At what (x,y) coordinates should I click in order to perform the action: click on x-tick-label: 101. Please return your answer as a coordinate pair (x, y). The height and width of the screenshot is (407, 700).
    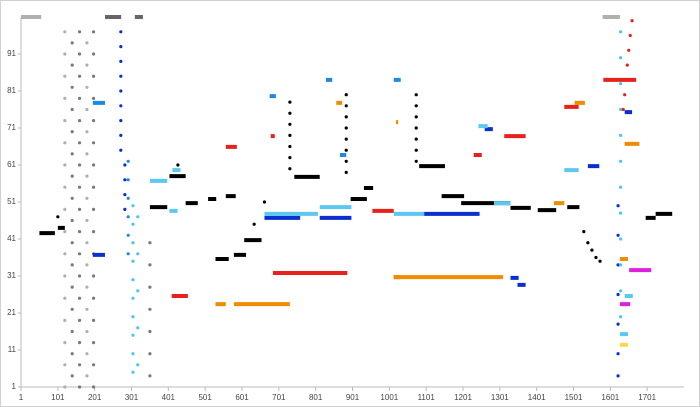
    Looking at the image, I should click on (58, 397).